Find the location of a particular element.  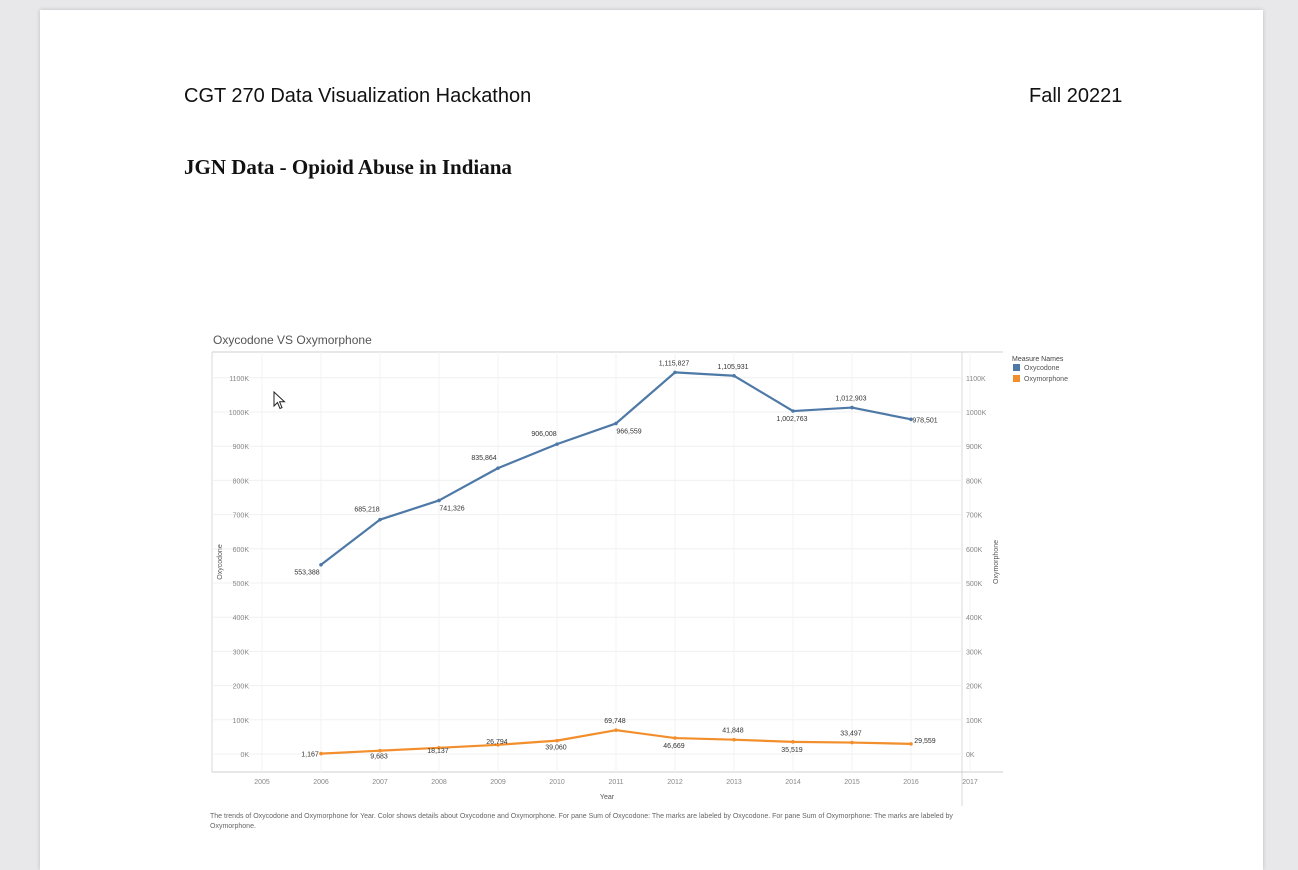

data-label-oxymorphone: 46,669 is located at coordinates (674, 746).